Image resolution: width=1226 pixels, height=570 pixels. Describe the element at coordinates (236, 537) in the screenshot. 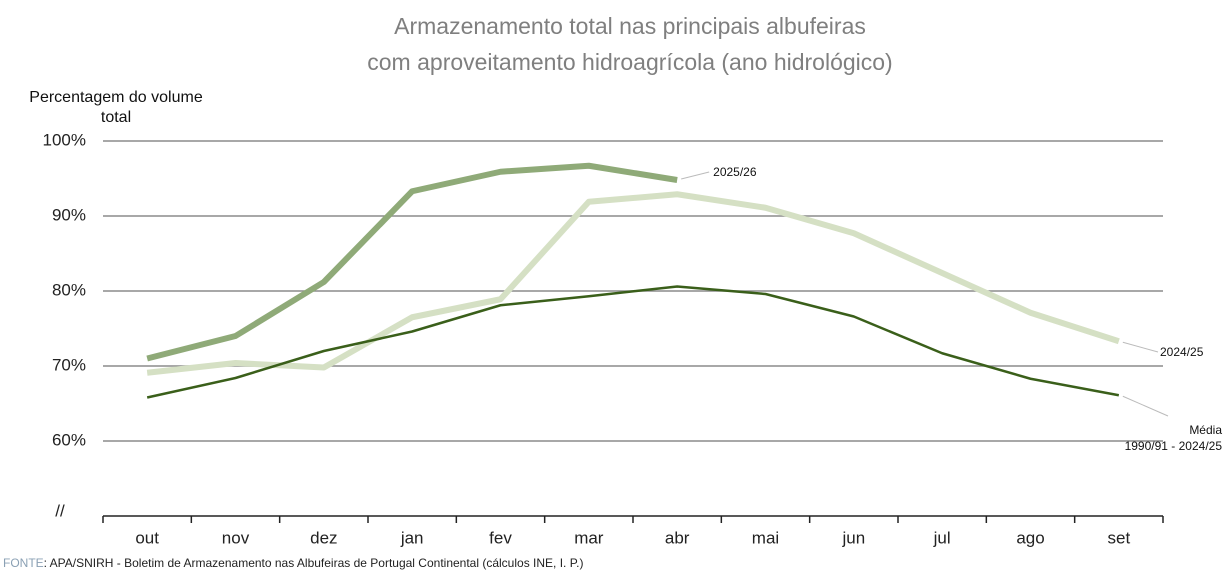

I see `x-tick-label: nov` at that location.